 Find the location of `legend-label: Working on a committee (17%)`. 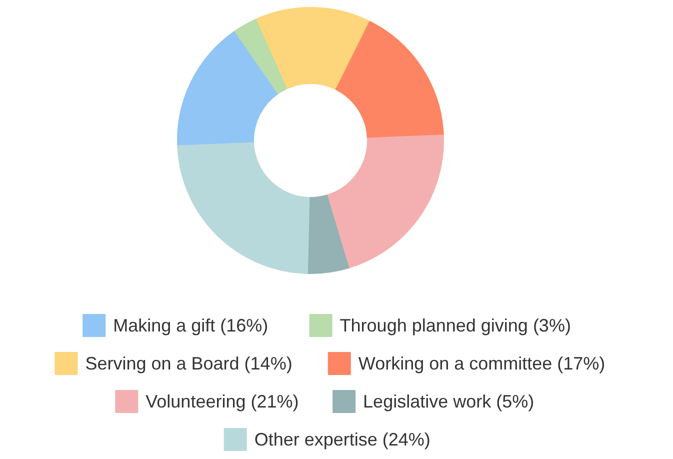

legend-label: Working on a committee (17%) is located at coordinates (482, 364).